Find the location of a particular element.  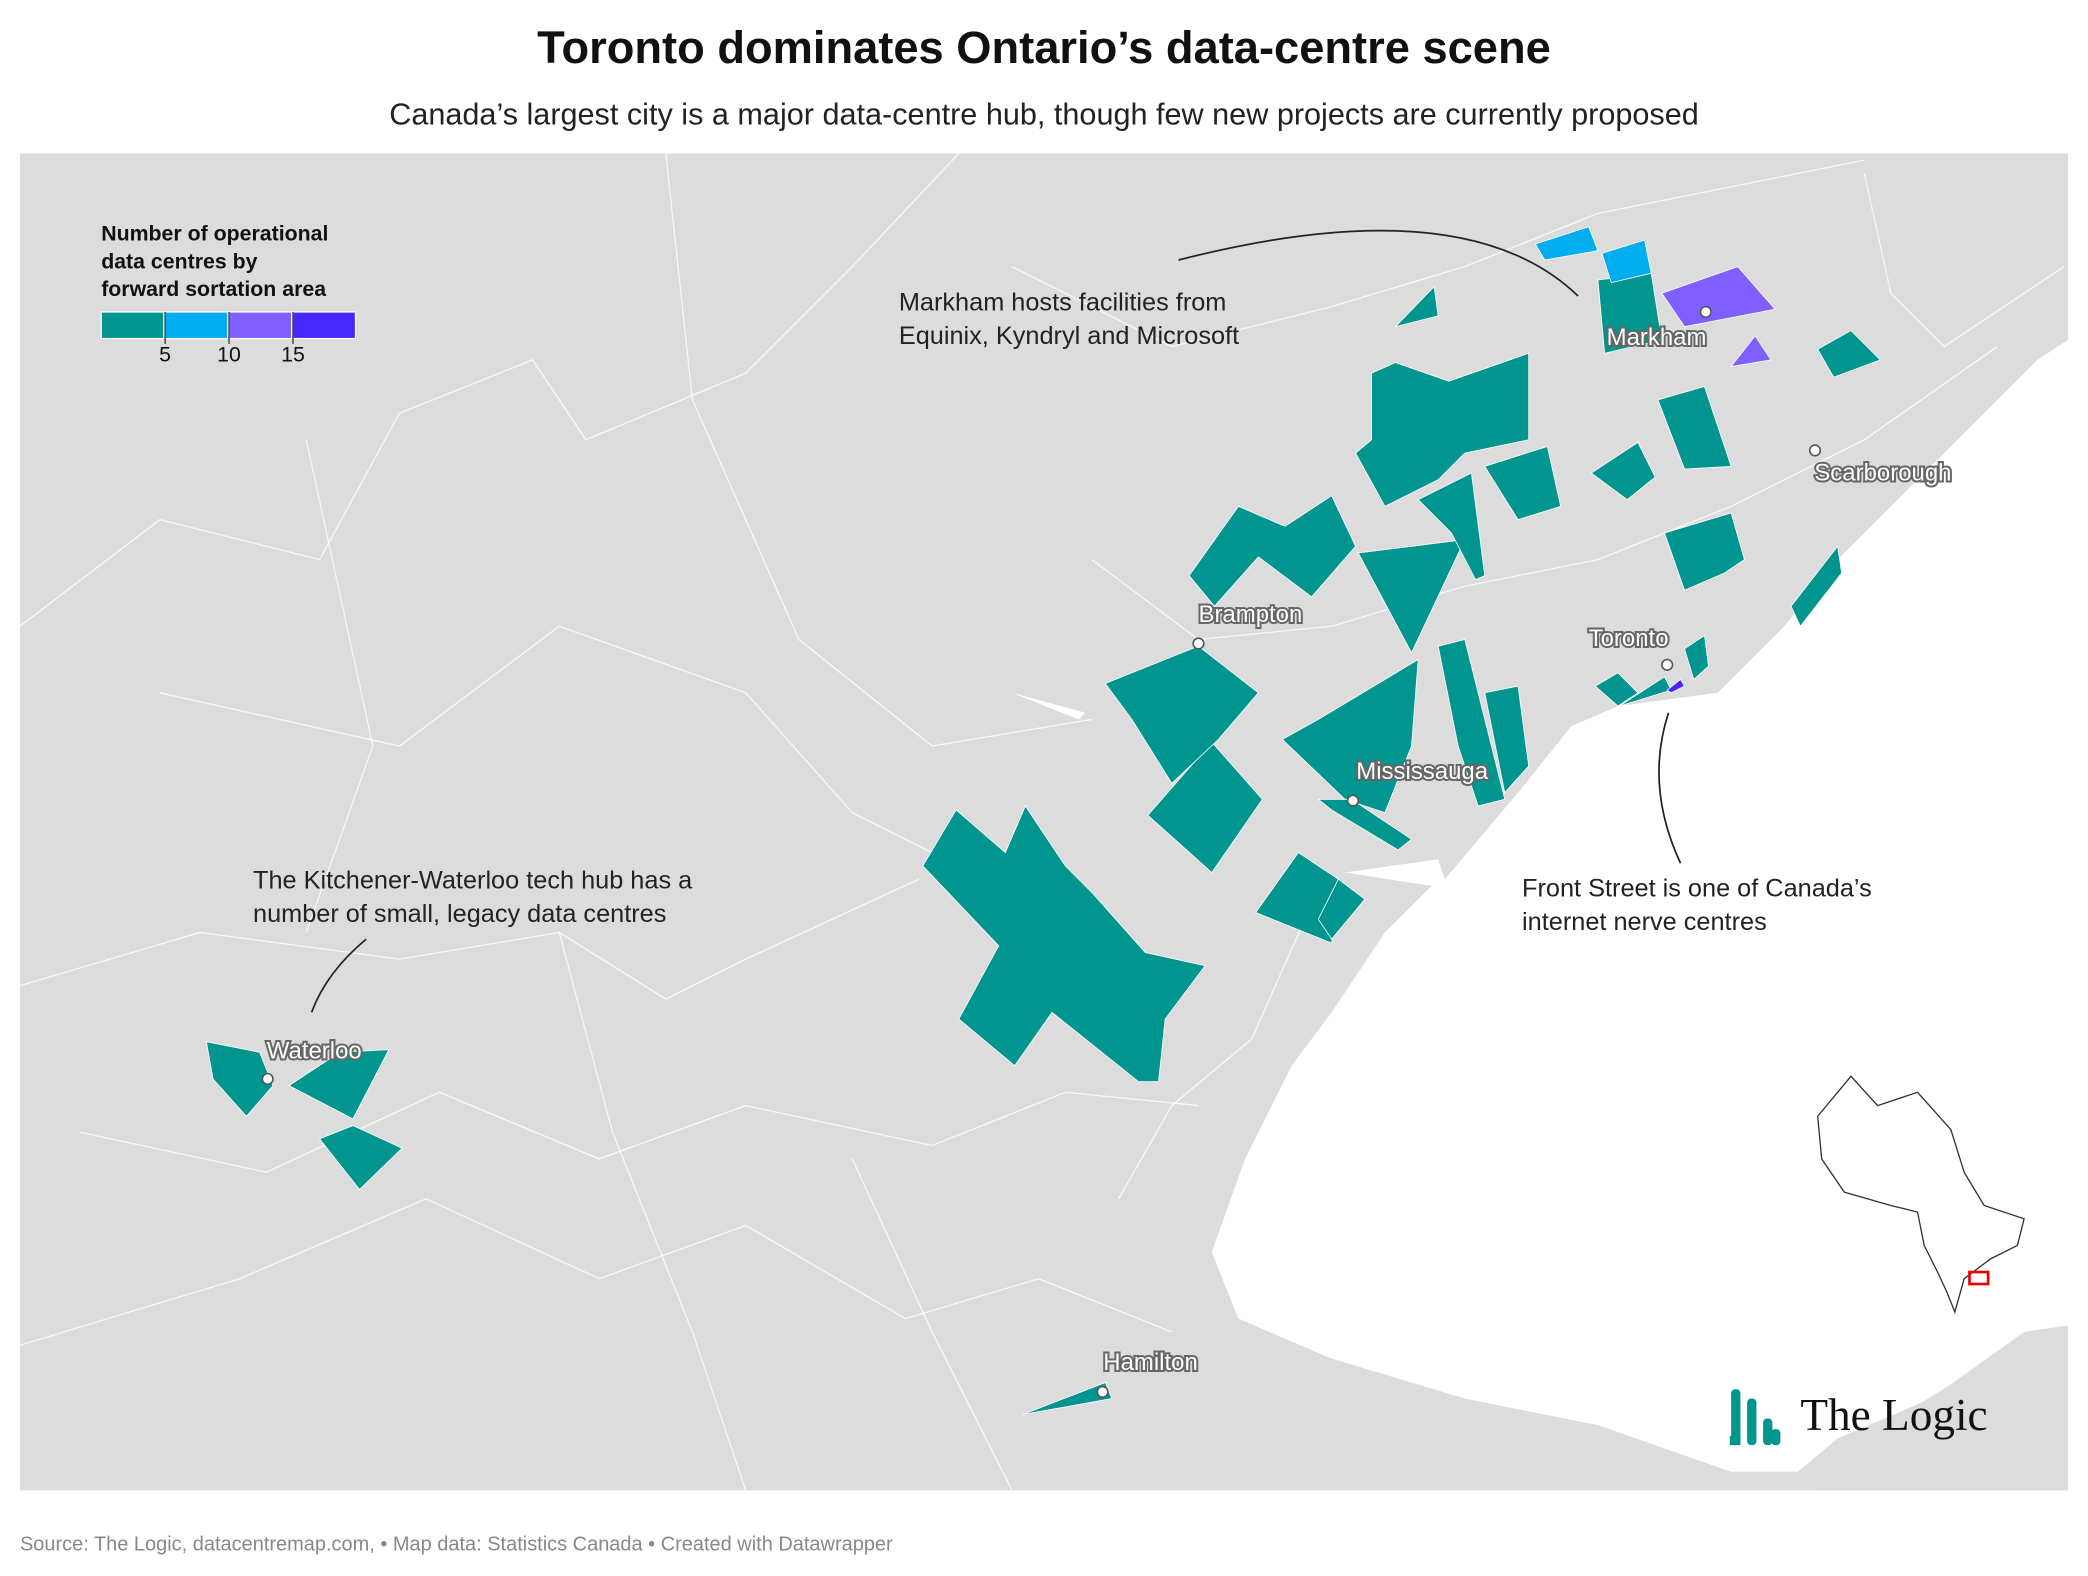

city-label: Mississauga is located at coordinates (1422, 771).